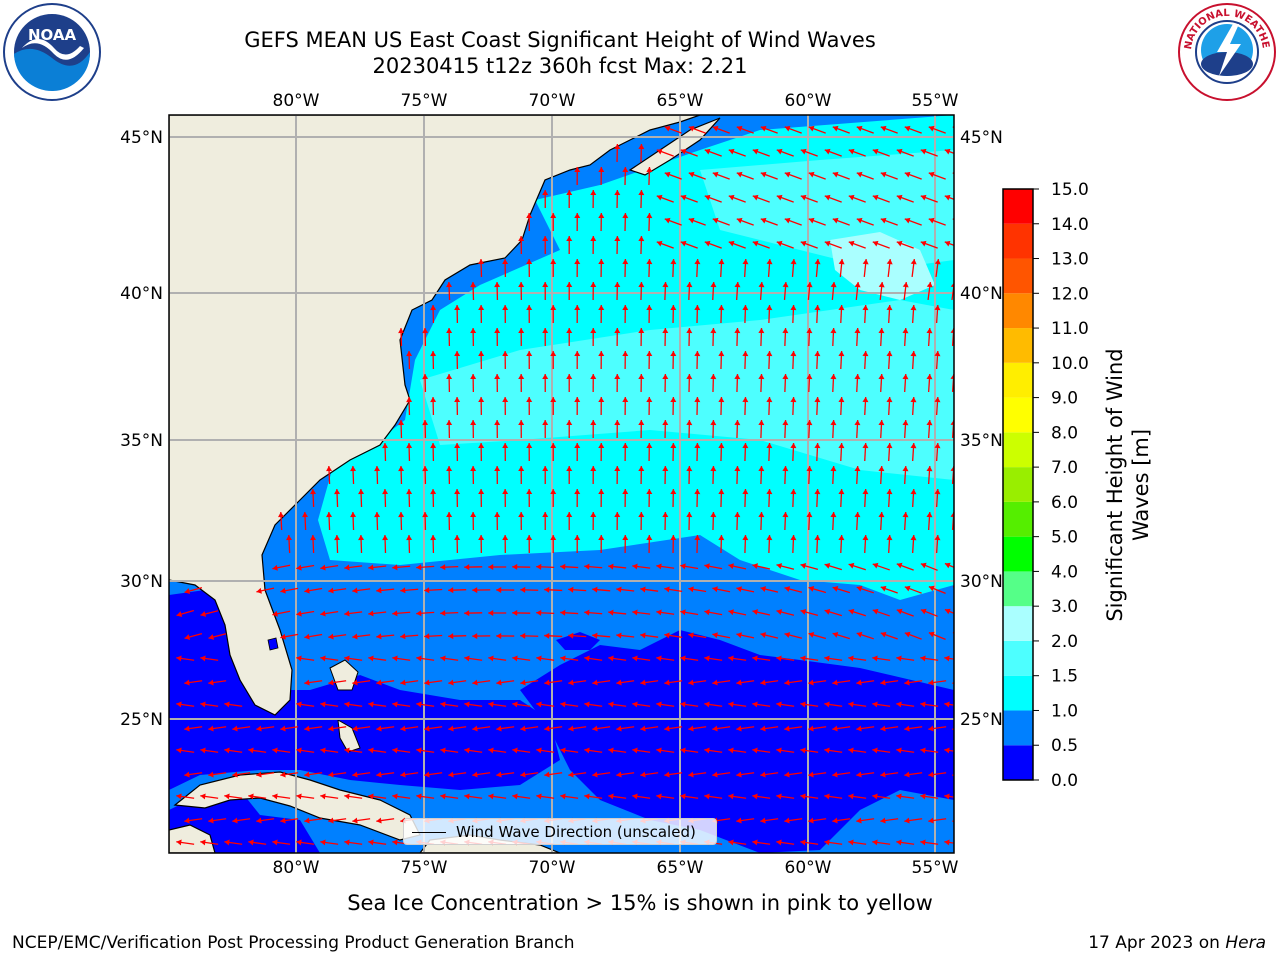  What do you see at coordinates (1064, 503) in the screenshot?
I see `colorbar-tick-label: 6.0` at bounding box center [1064, 503].